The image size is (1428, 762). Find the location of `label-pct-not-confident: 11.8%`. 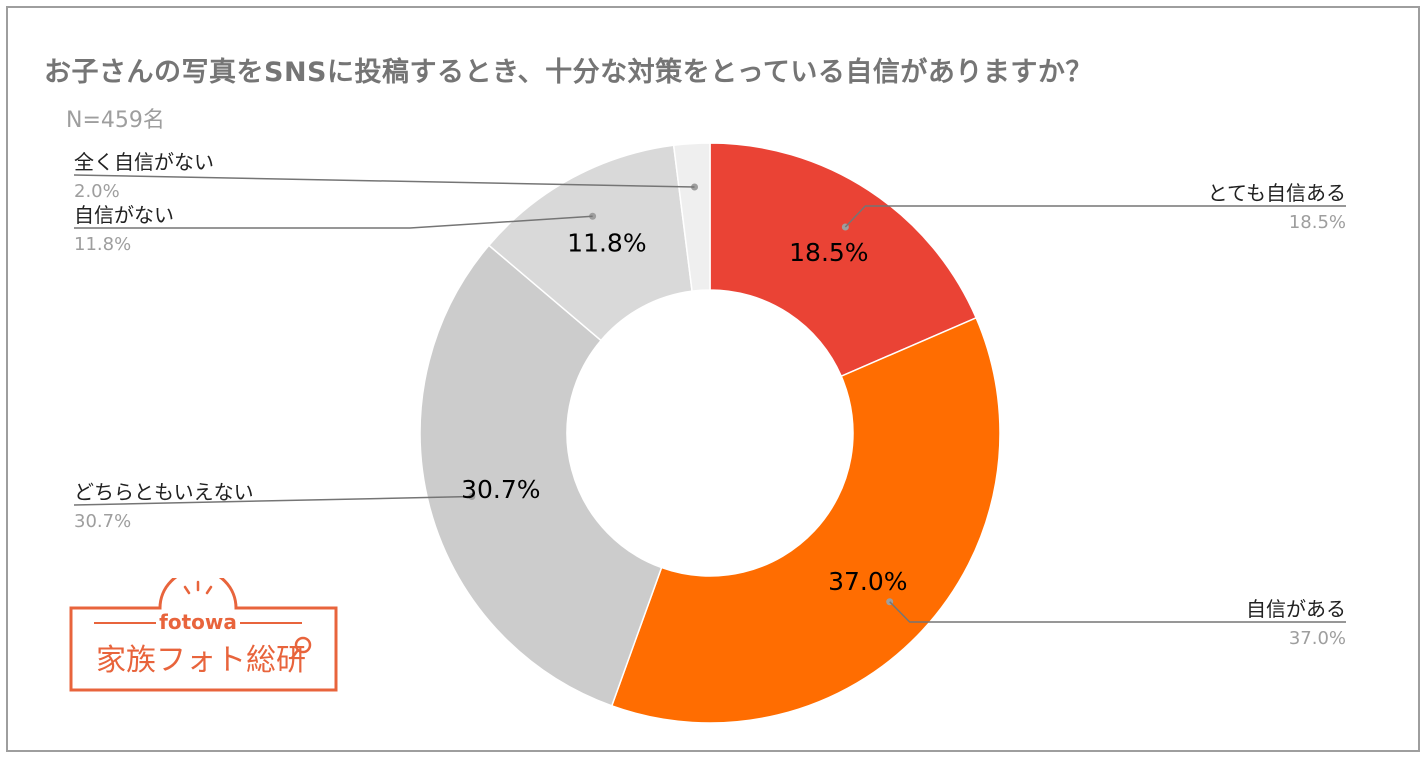

label-pct-not-confident: 11.8% is located at coordinates (102, 244).